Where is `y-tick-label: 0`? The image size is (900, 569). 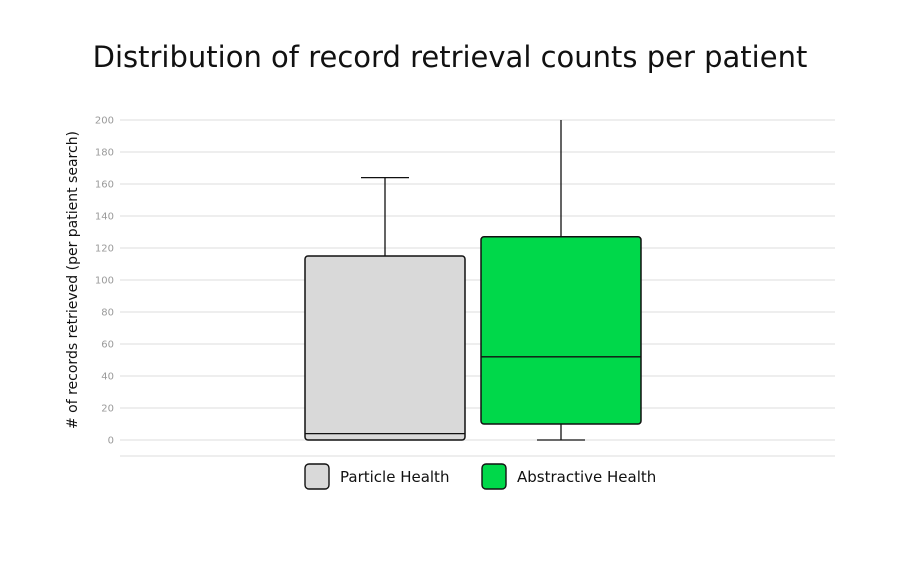
y-tick-label: 0 is located at coordinates (111, 441).